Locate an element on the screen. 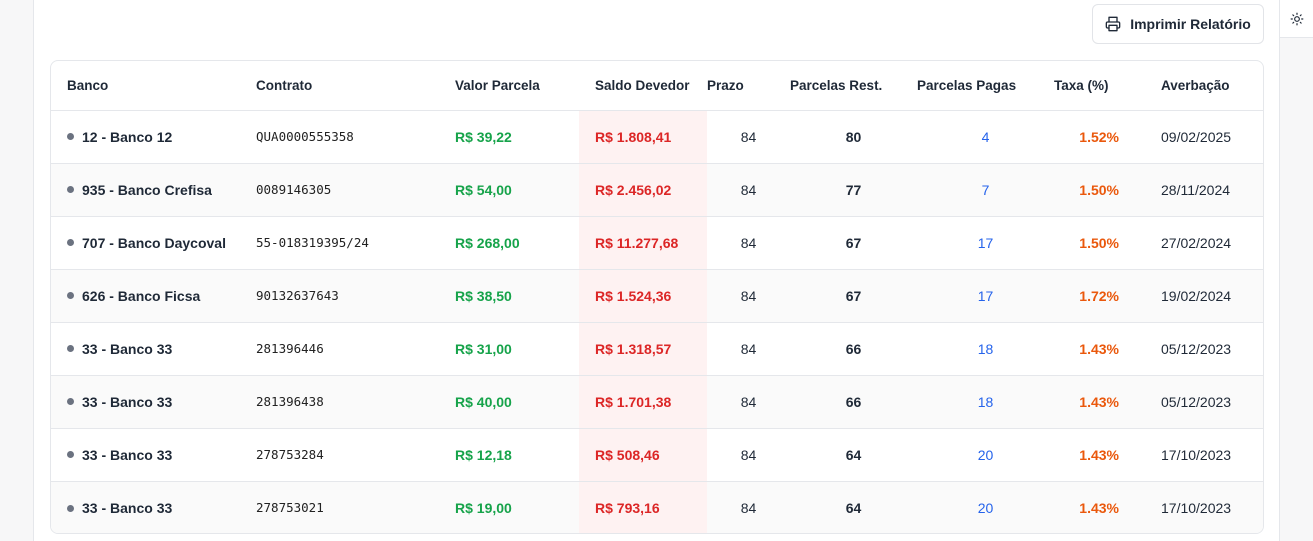 This screenshot has height=541, width=1313. cell-saldo-devedor: R$ 1.318,57 is located at coordinates (643, 349).